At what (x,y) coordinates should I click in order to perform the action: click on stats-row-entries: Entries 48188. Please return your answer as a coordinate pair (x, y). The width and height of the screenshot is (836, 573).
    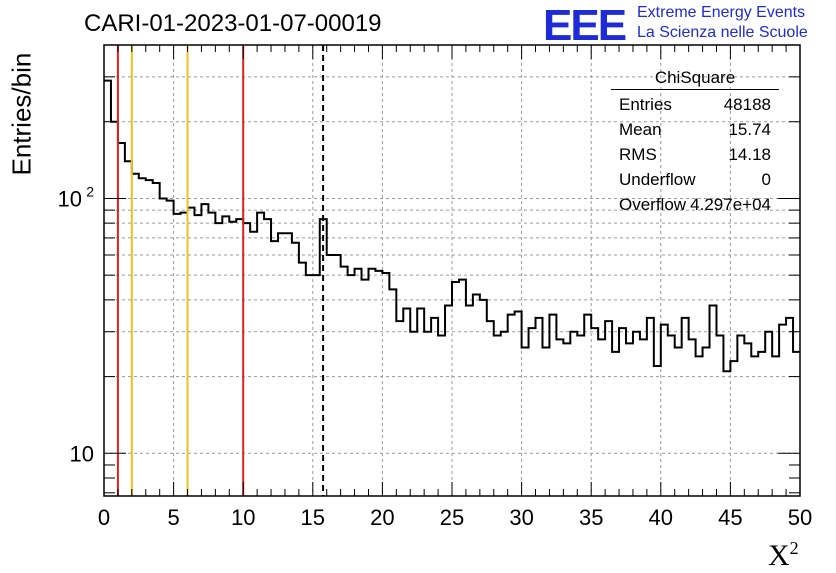
    Looking at the image, I should click on (695, 104).